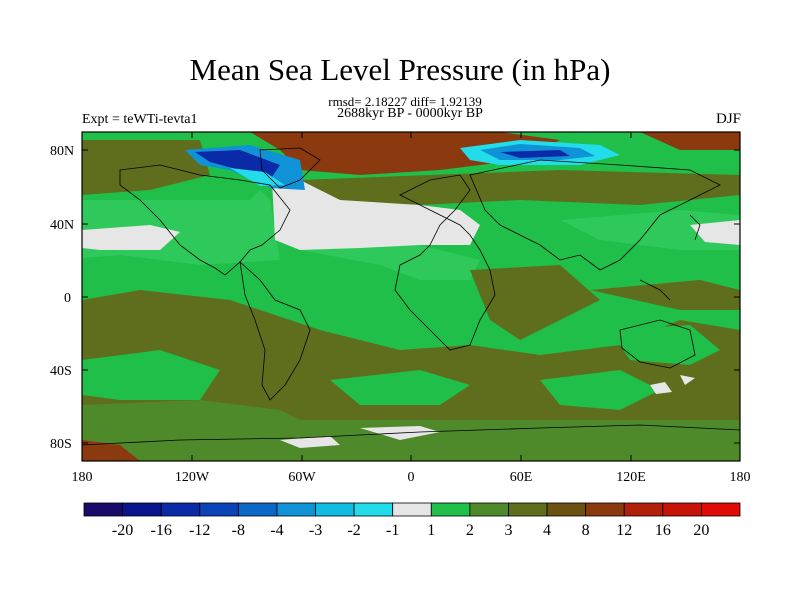 The image size is (800, 600). Describe the element at coordinates (547, 530) in the screenshot. I see `colorbar-tick-label: 4` at that location.